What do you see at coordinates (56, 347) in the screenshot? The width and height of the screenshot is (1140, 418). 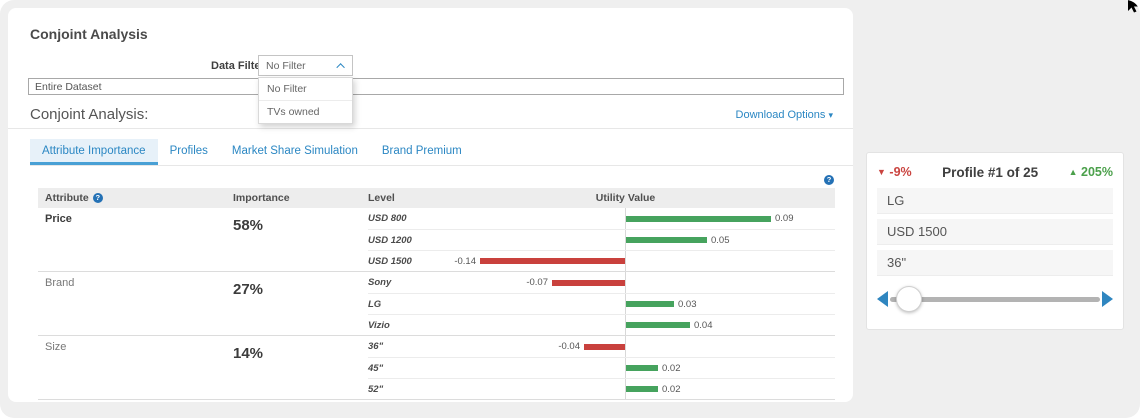 I see `attribute-name: Size` at bounding box center [56, 347].